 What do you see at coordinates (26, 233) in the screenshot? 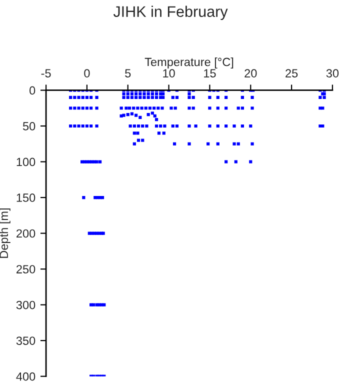
I see `y-tick-label: 200` at bounding box center [26, 233].